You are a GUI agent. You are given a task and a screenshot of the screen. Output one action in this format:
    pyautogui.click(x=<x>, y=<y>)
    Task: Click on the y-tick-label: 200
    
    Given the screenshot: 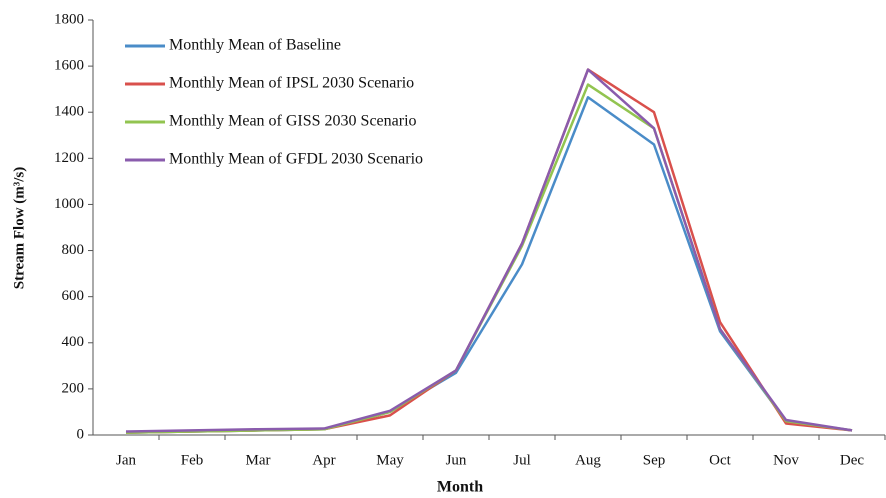 What is the action you would take?
    pyautogui.click(x=73, y=388)
    